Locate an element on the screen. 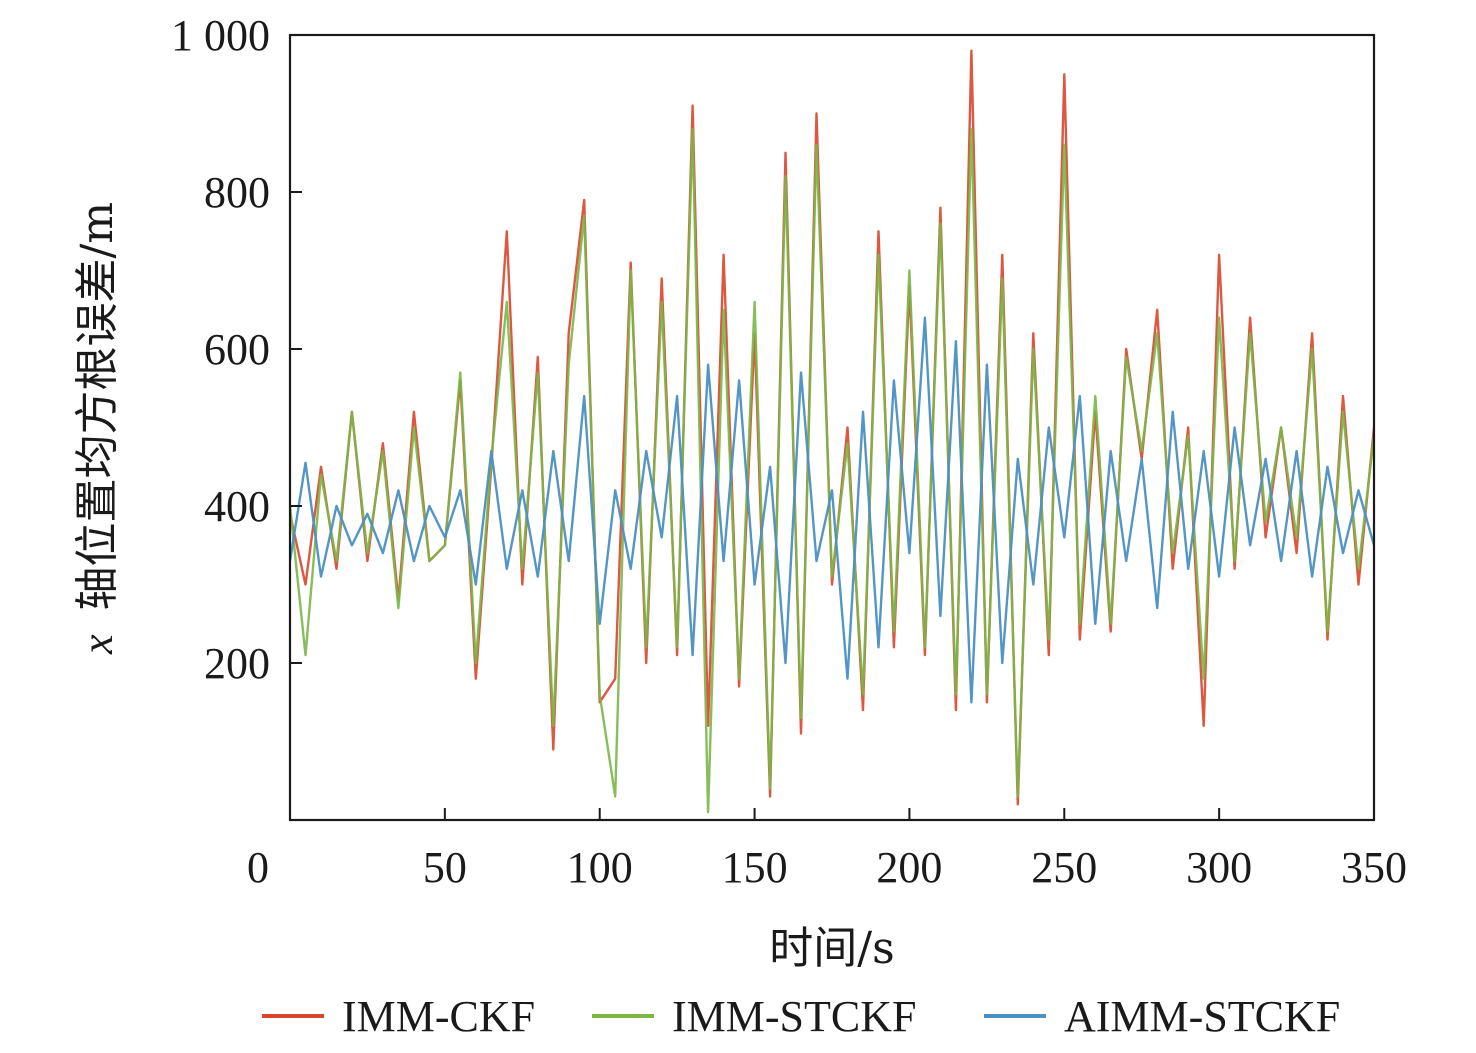 This screenshot has height=1053, width=1476. legend-label-aimm-stckf: AIMM-STCKF is located at coordinates (1202, 1016).